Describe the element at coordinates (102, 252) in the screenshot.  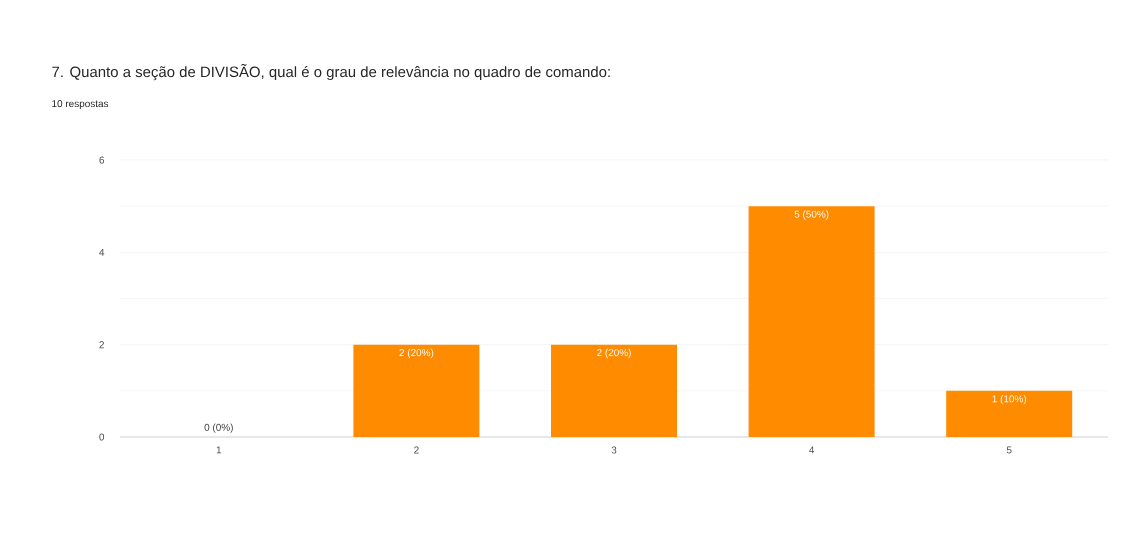
I see `y-tick-label: 4` at that location.